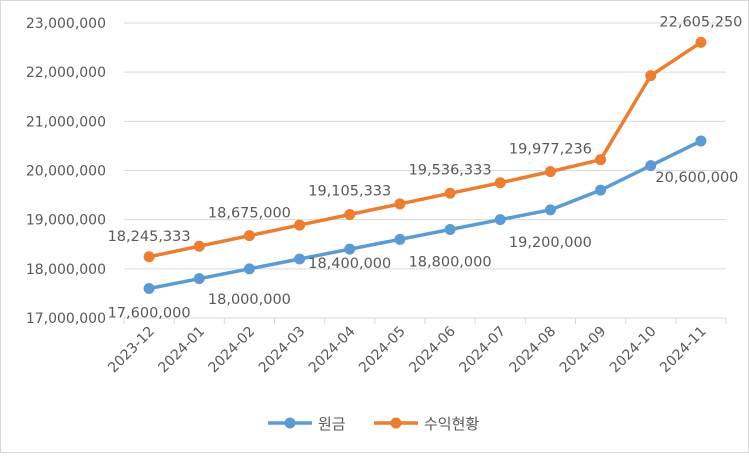  Describe the element at coordinates (450, 170) in the screenshot. I see `data-label: 19,536,333` at that location.